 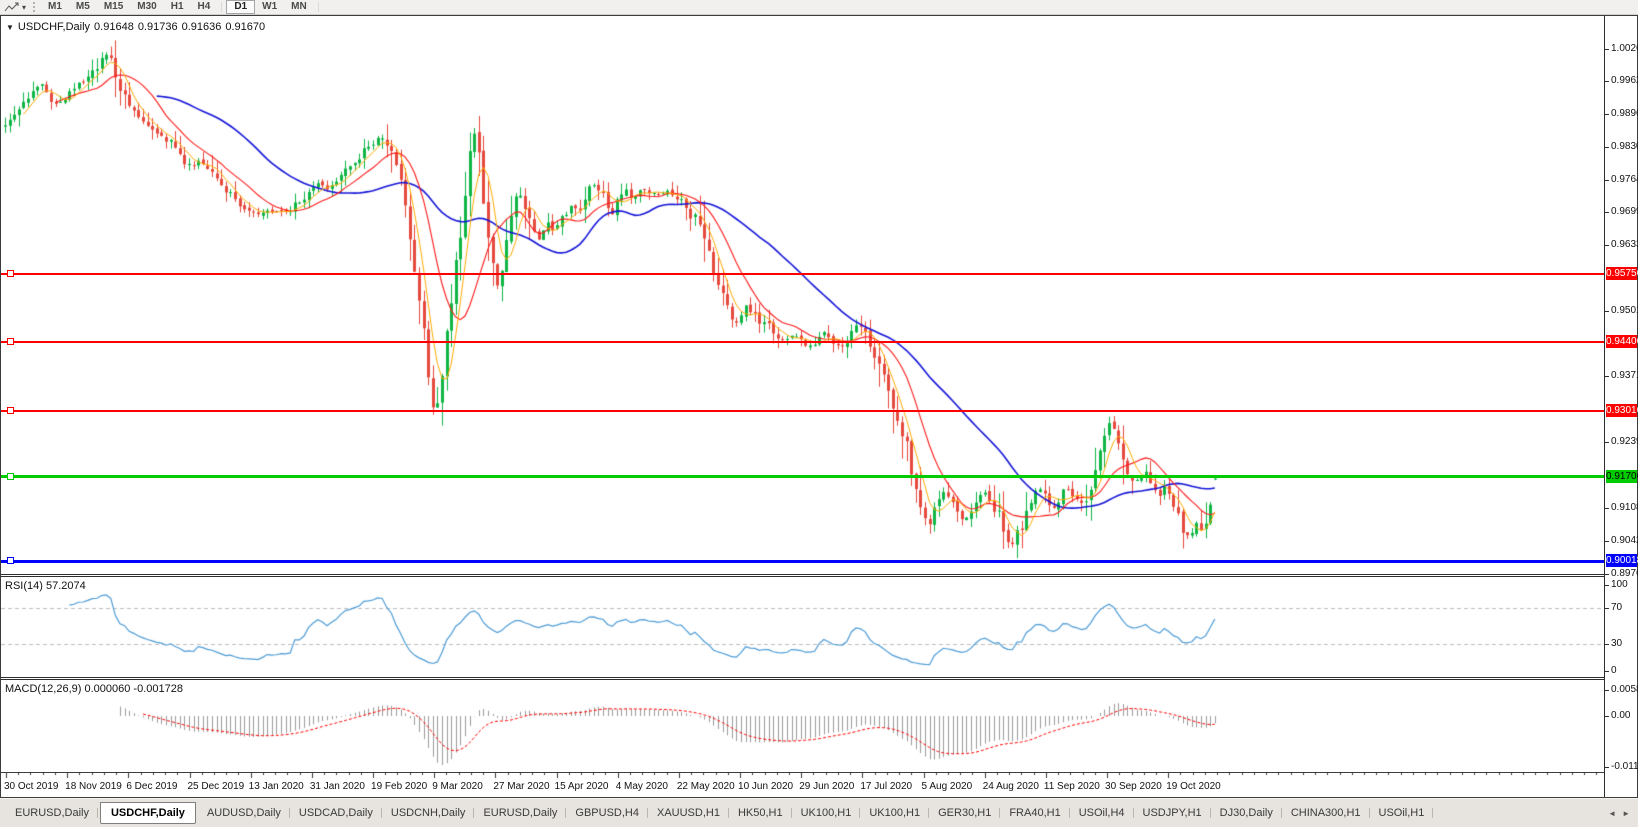 What do you see at coordinates (1326, 813) in the screenshot?
I see `tab-china300-h1: CHINA300,H1` at bounding box center [1326, 813].